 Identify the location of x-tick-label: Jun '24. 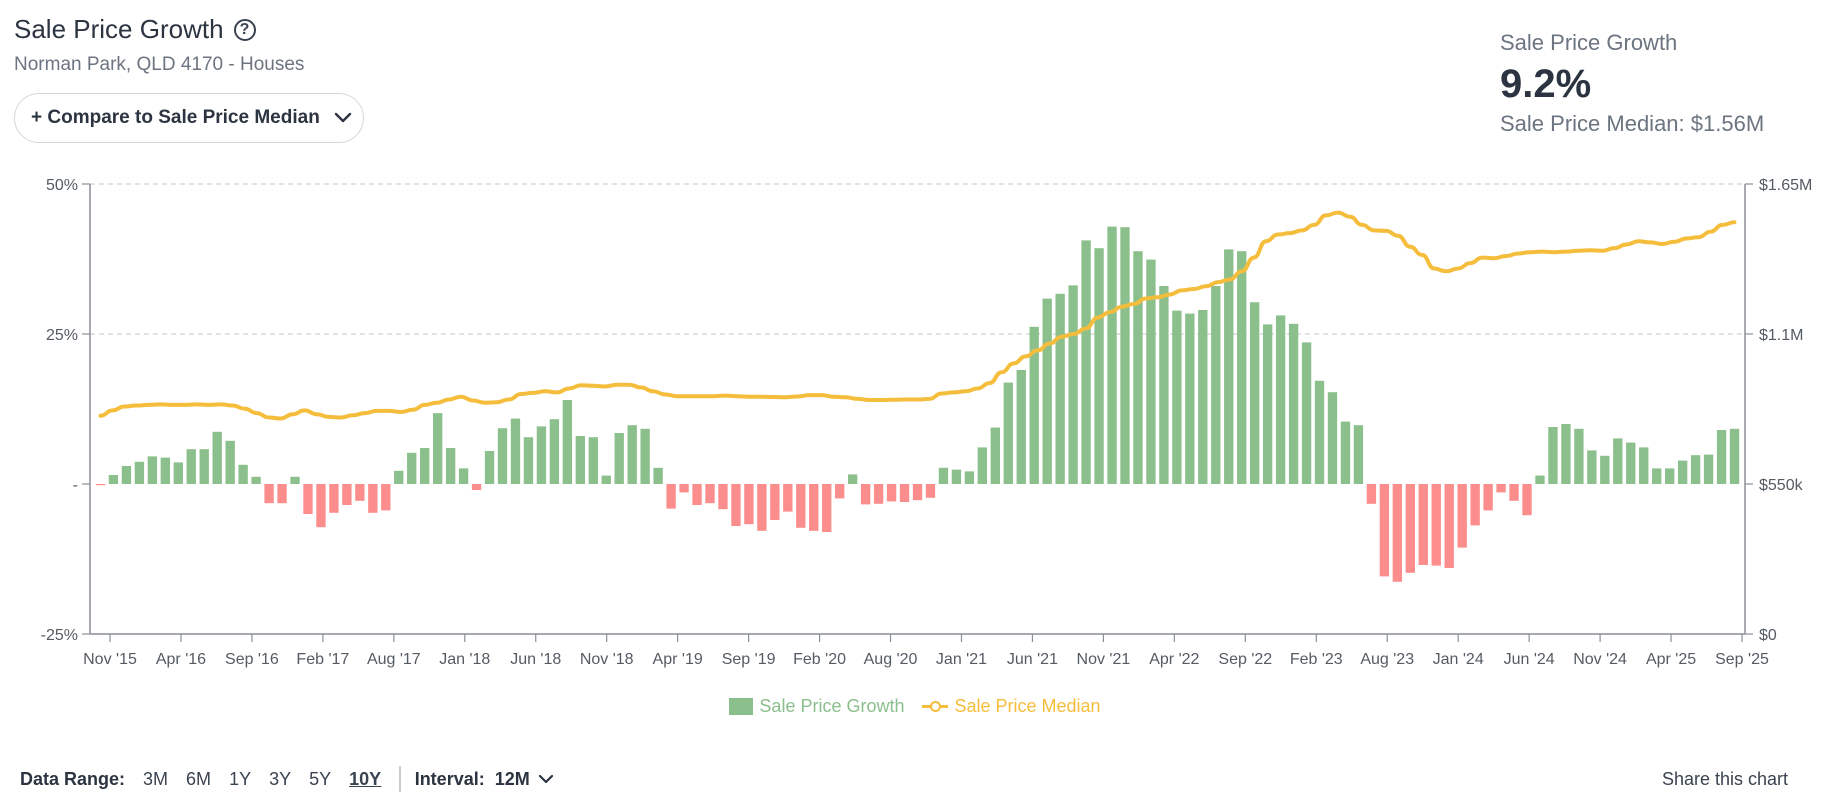
(1529, 659).